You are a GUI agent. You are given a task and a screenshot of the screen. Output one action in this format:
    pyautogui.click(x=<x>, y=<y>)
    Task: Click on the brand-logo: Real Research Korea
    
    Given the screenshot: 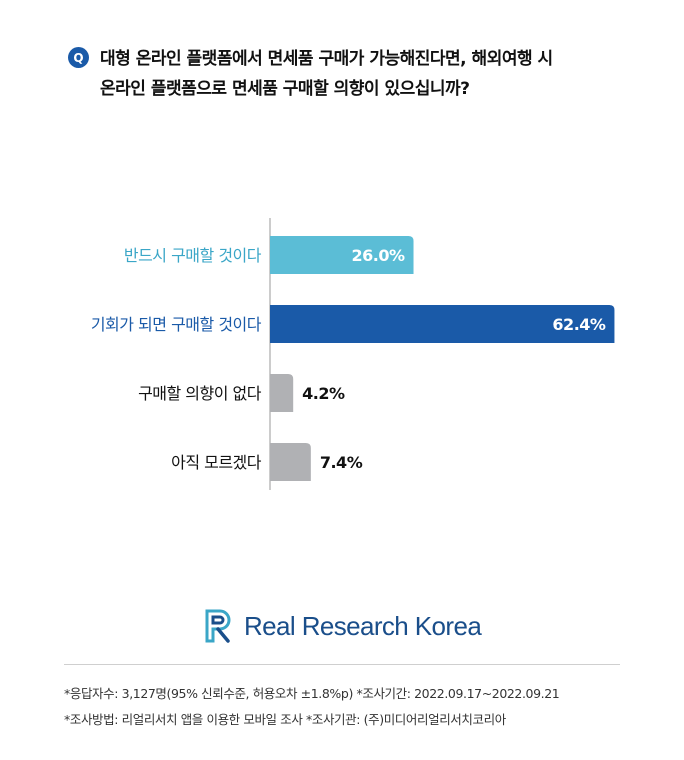 What is the action you would take?
    pyautogui.click(x=343, y=626)
    